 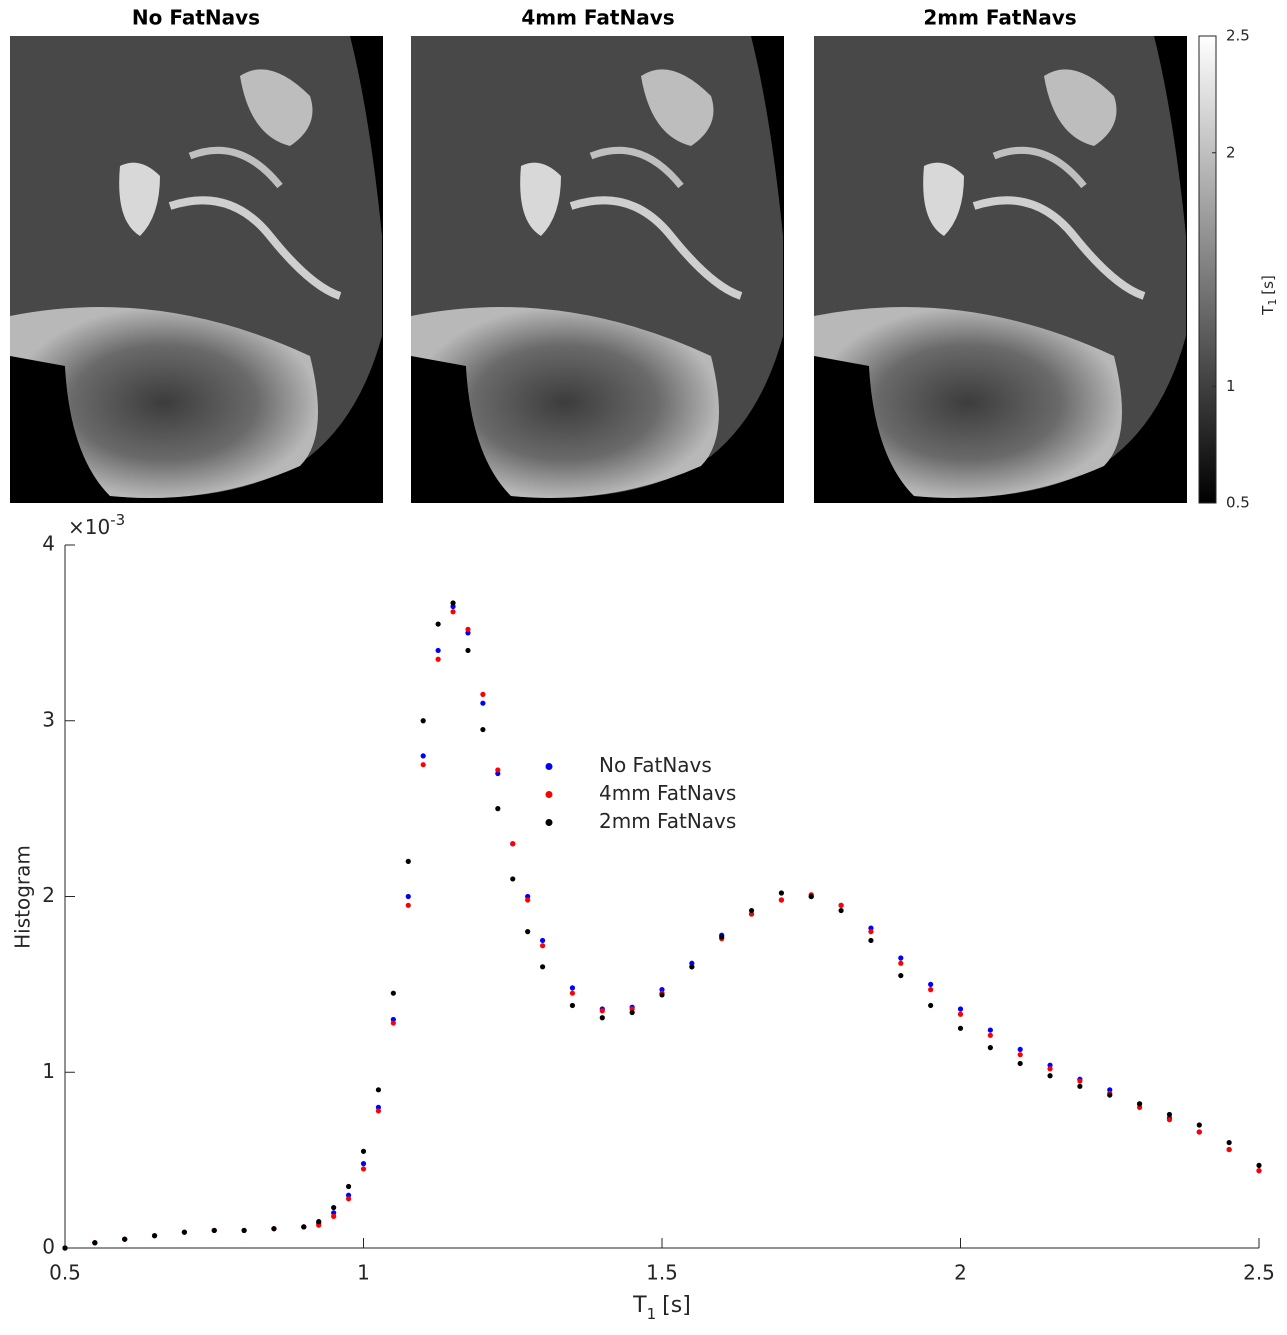 What do you see at coordinates (65, 1273) in the screenshot?
I see `x-tick-label: 0.5` at bounding box center [65, 1273].